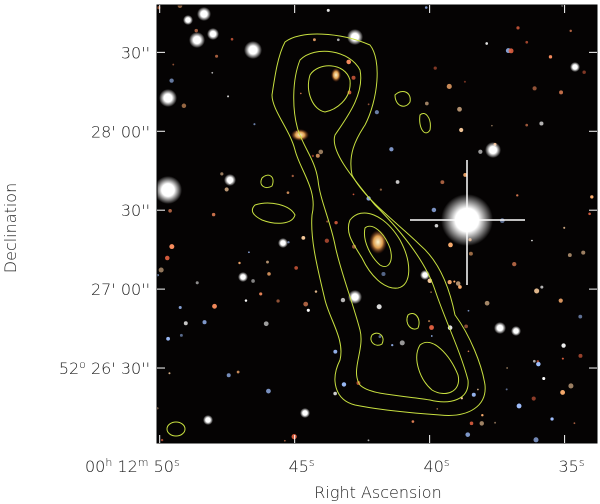 The height and width of the screenshot is (504, 600). Describe the element at coordinates (135, 210) in the screenshot. I see `y-tick-label: 30''` at that location.